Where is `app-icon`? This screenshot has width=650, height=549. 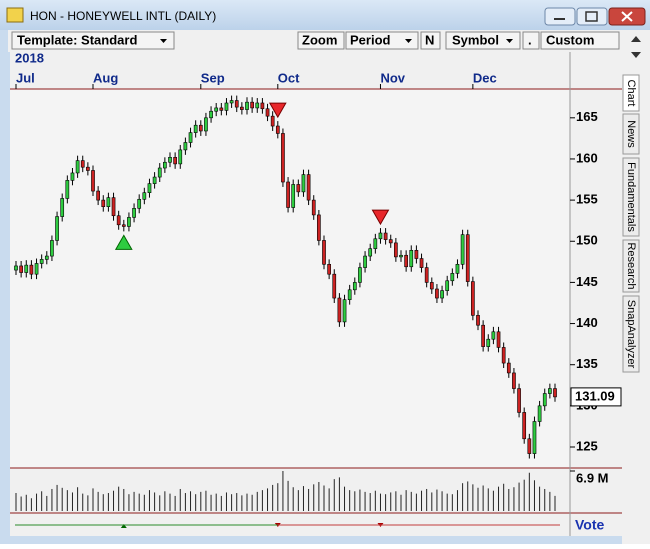 app-icon is located at coordinates (15, 15).